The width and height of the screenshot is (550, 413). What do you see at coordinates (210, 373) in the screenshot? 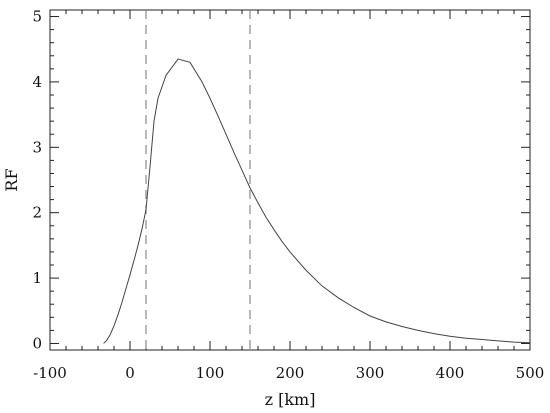
I see `x-tick-label: 100` at bounding box center [210, 373].